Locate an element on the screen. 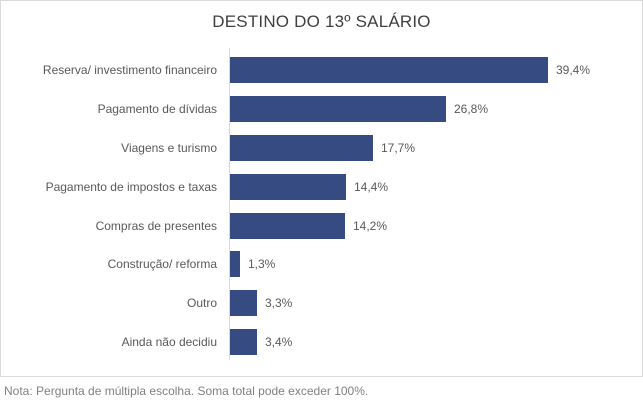 The image size is (643, 416). category-label: Reserva/ investimento financeiro is located at coordinates (129, 70).